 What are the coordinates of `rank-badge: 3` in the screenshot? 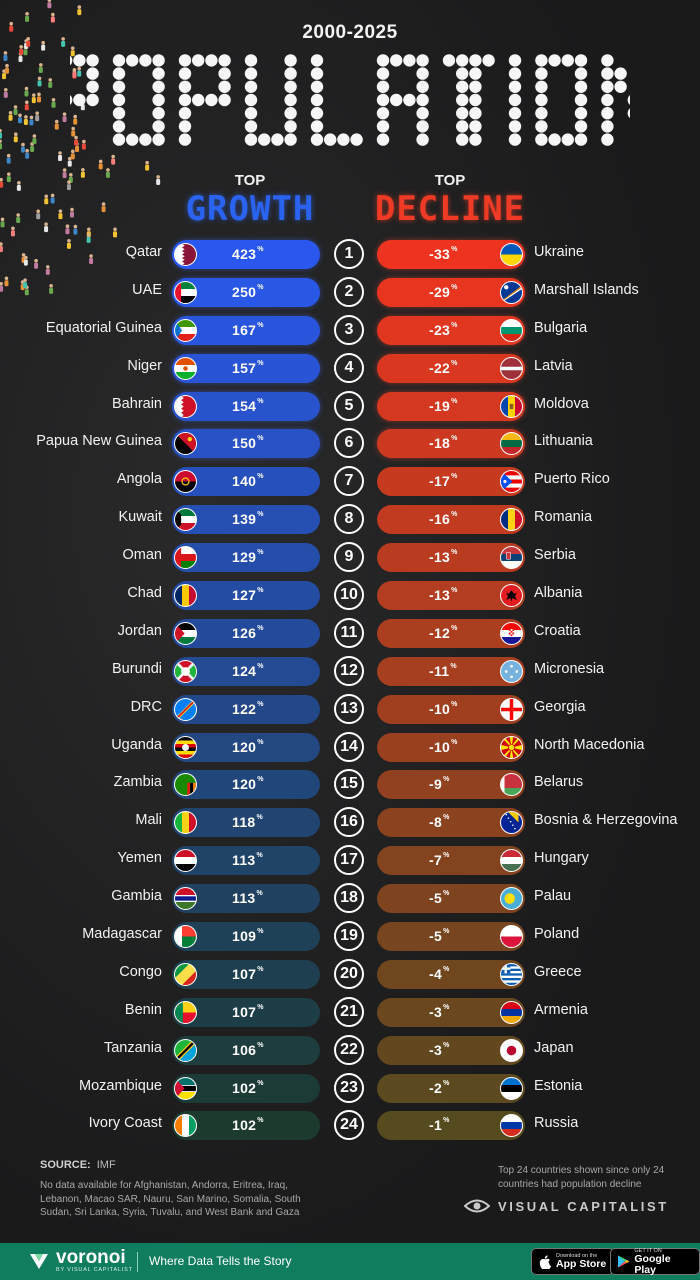 It's located at (349, 329).